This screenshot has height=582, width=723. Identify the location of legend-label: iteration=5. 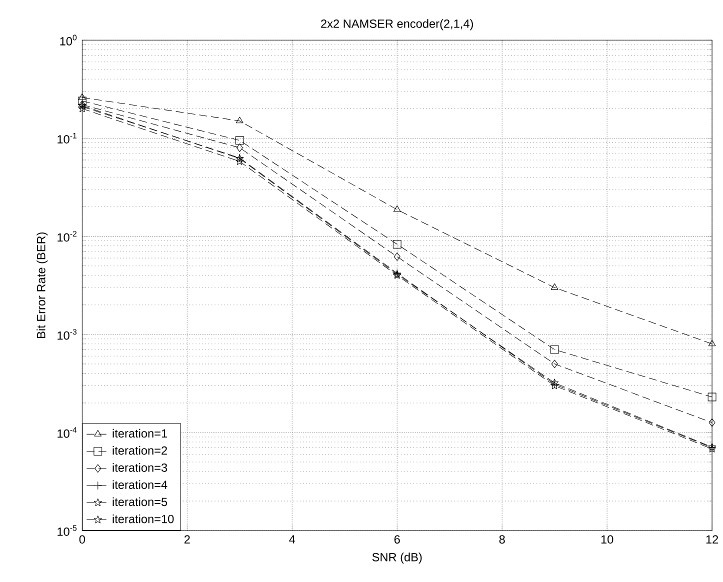
(140, 501).